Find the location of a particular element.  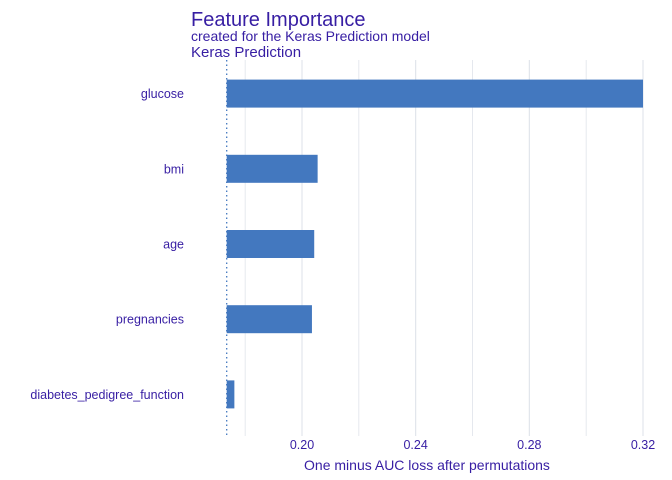

facet-label: Keras Prediction is located at coordinates (246, 52).